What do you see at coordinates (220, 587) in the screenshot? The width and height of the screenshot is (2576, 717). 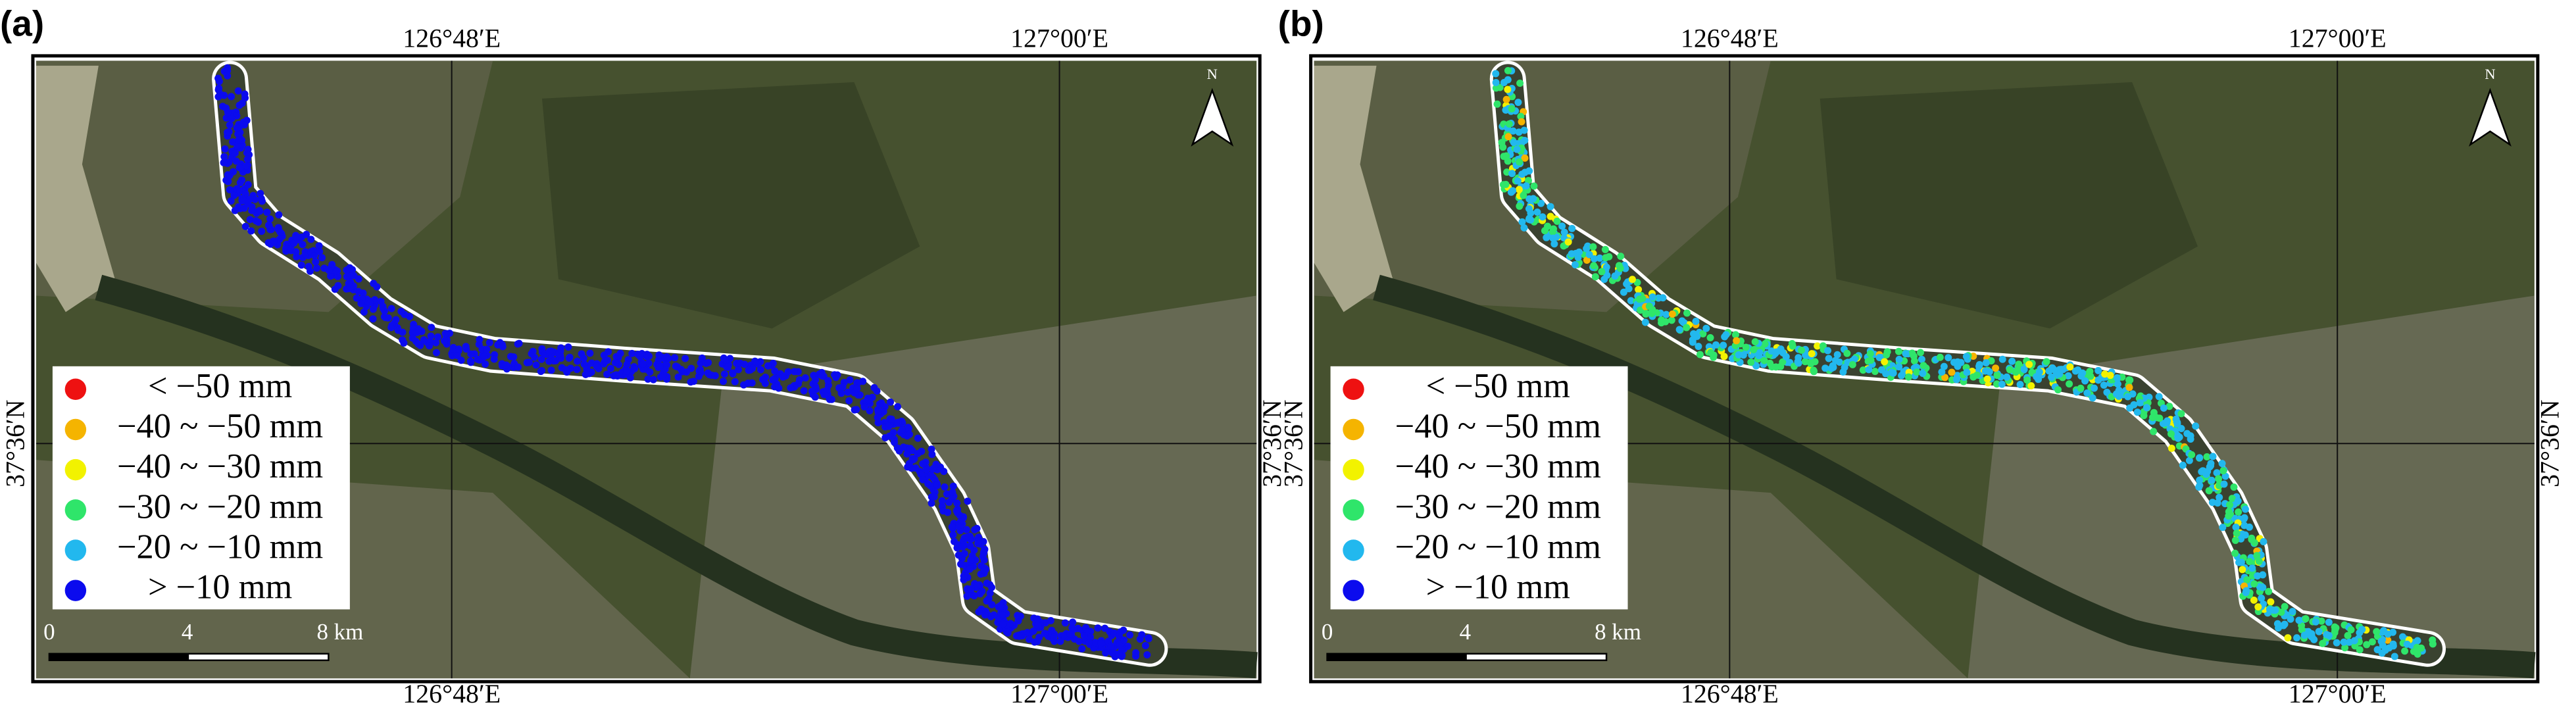 I see `legend-label: > −10 mm` at bounding box center [220, 587].